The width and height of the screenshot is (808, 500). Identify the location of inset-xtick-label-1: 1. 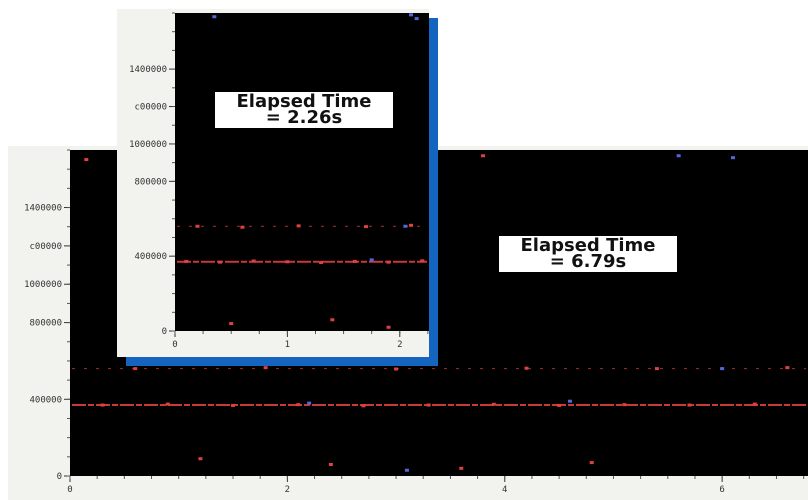
(287, 345).